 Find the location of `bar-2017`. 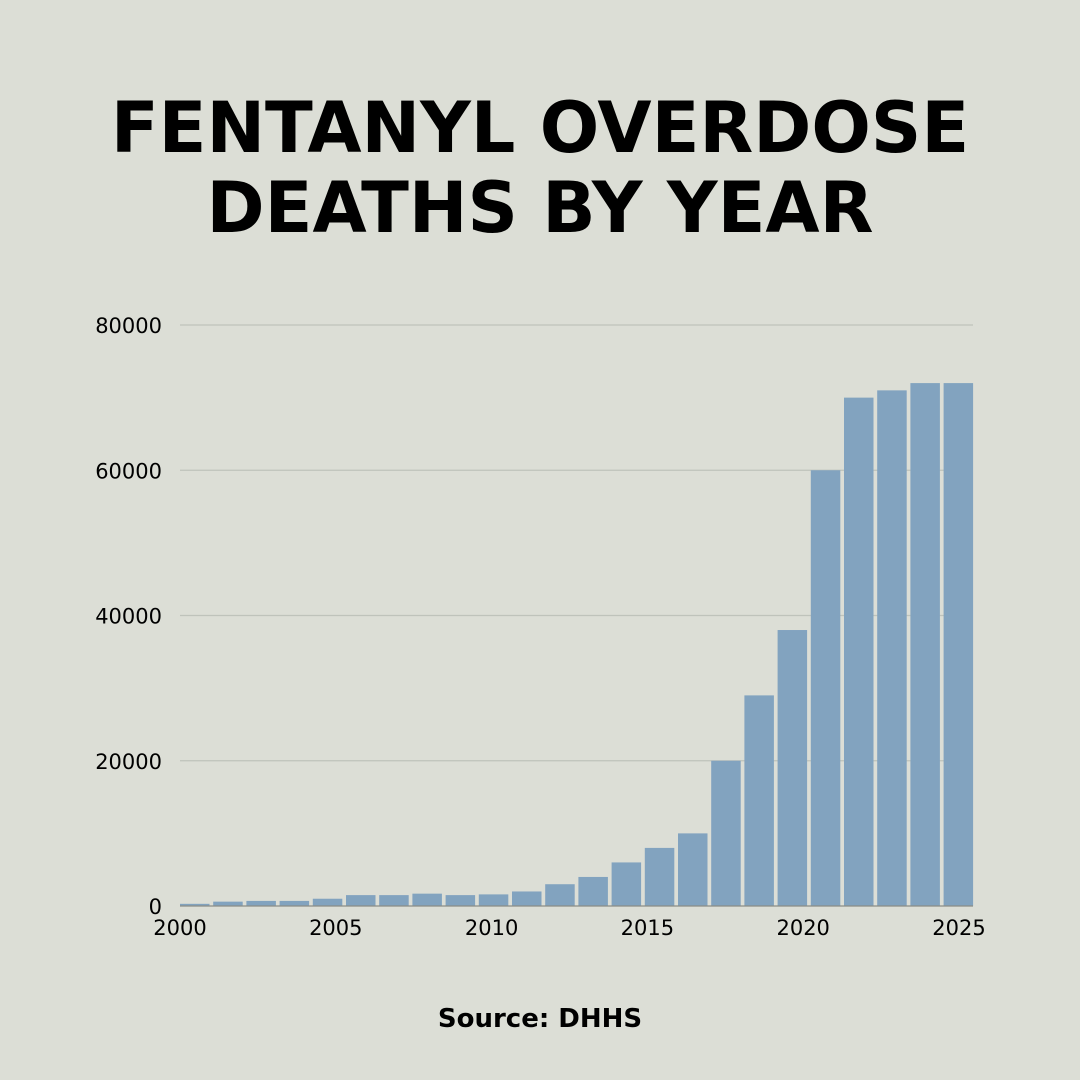

bar-2017 is located at coordinates (759, 800).